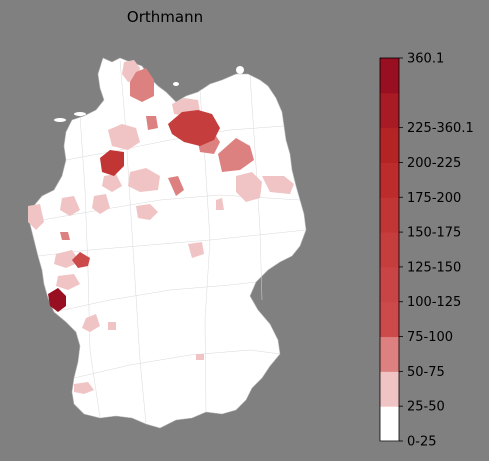  I want to click on legend-tick-label: 0-25, so click(422, 442).